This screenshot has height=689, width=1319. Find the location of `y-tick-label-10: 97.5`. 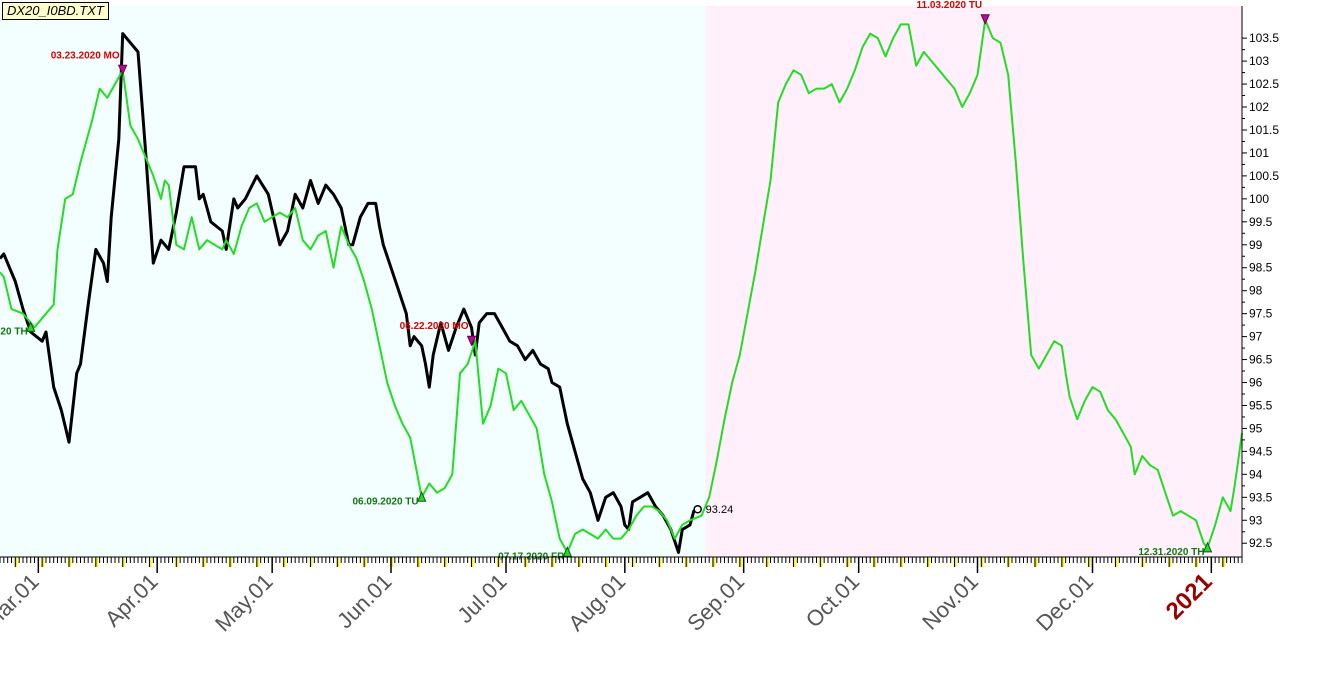

y-tick-label-10: 97.5 is located at coordinates (1261, 314).